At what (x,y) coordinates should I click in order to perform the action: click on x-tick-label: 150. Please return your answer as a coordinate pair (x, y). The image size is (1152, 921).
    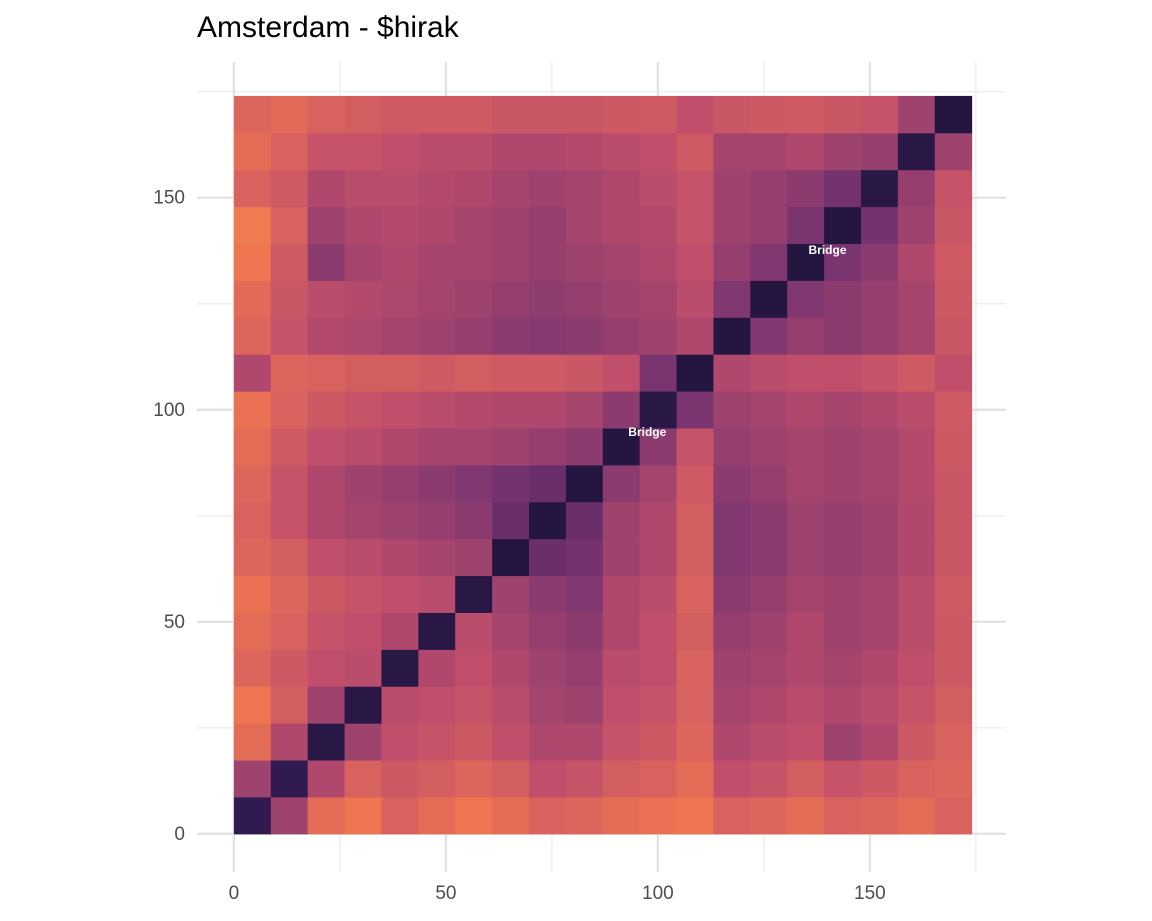
    Looking at the image, I should click on (870, 893).